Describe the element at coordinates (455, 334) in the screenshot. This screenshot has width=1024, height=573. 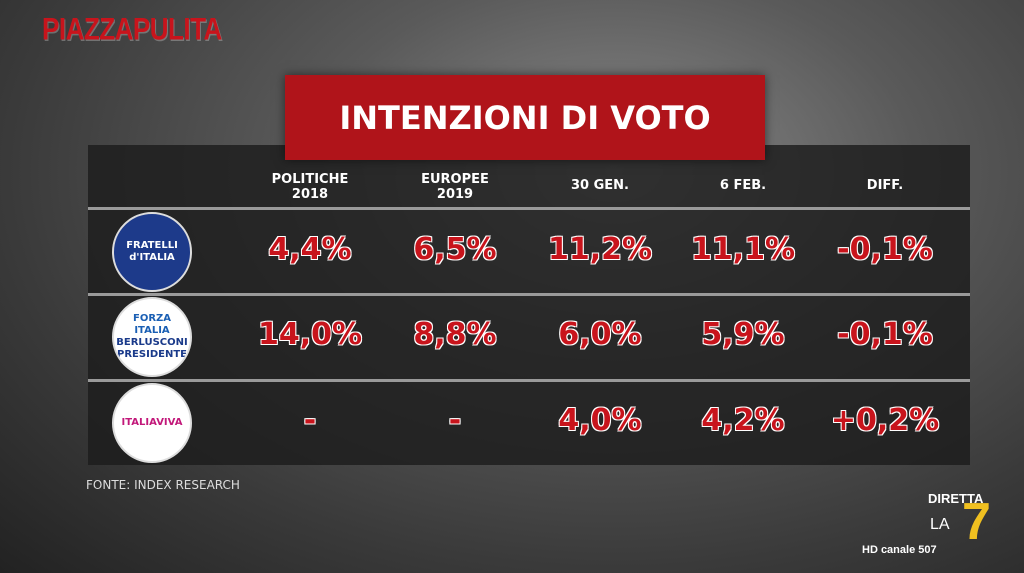
I see `table-cell: 8,8%` at that location.